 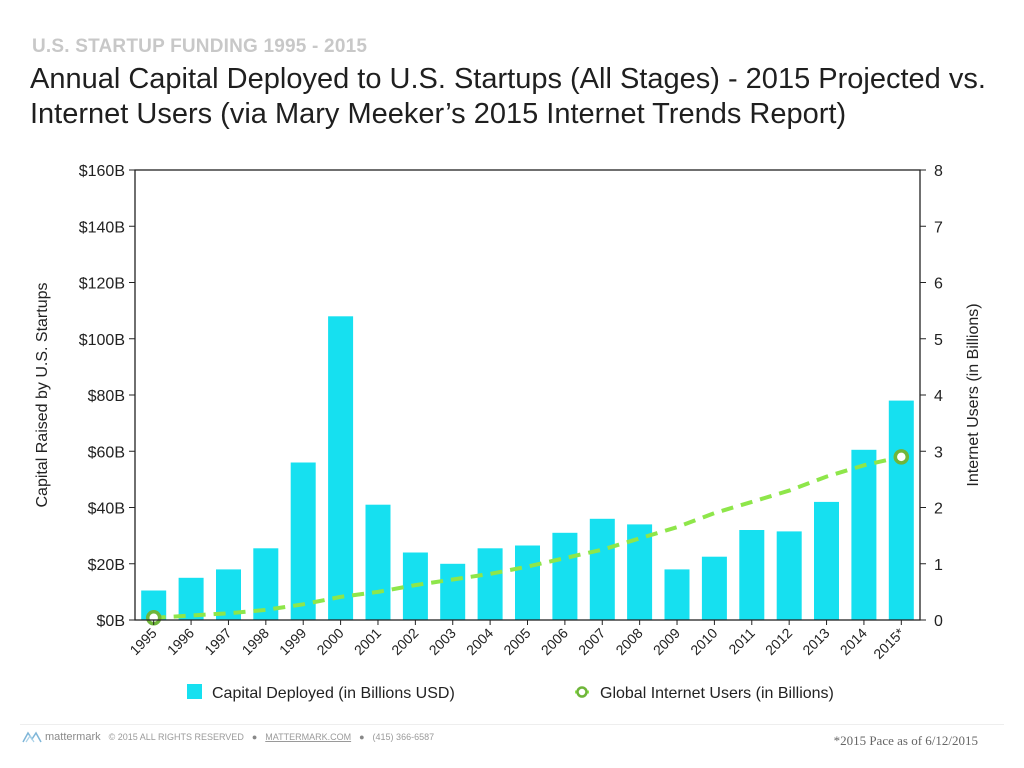 I want to click on bar-1996, so click(x=191, y=598).